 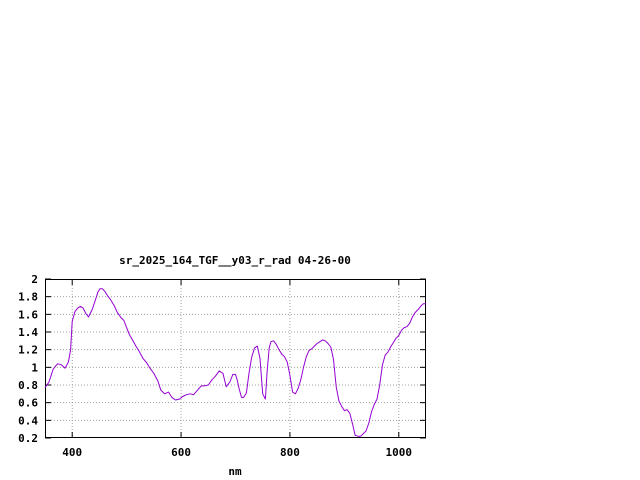 I want to click on x-tick-label: 400, so click(x=72, y=452).